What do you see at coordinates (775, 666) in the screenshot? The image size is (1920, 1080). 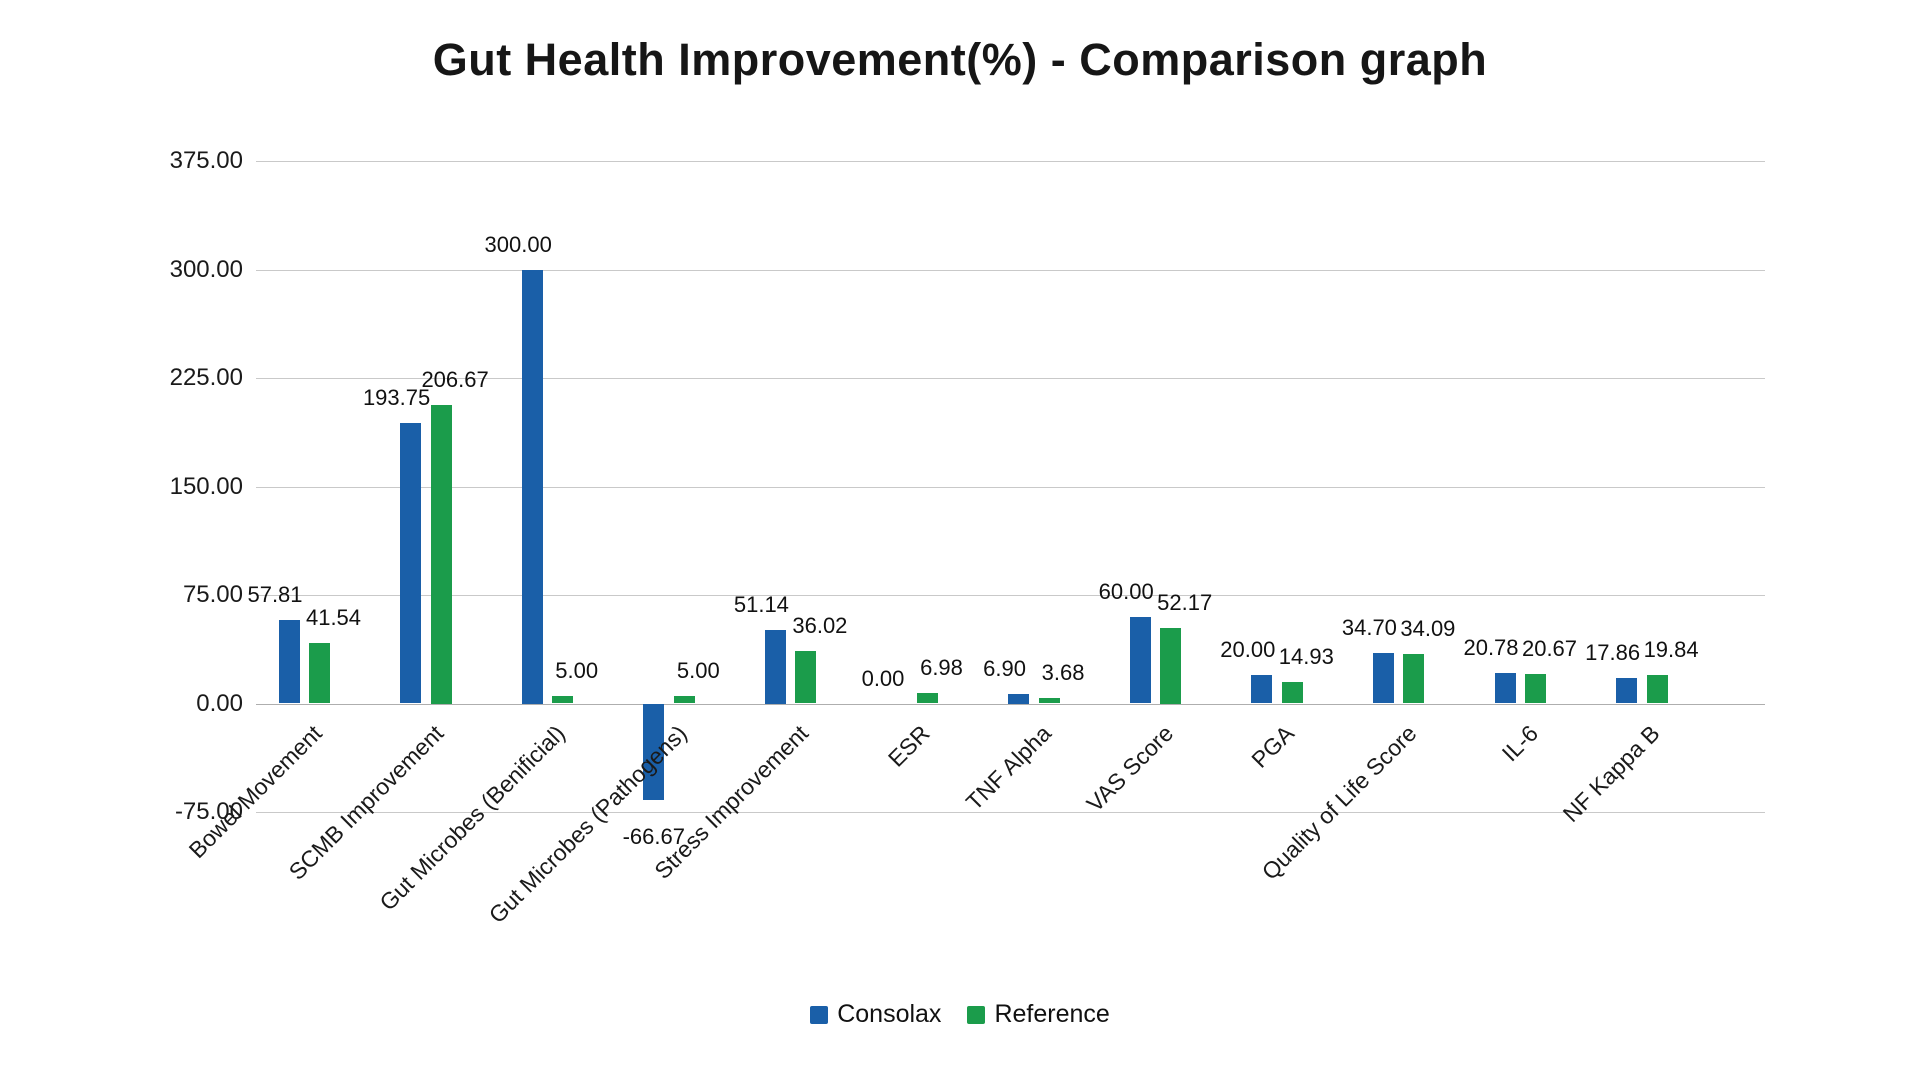 I see `bar-consolax-stress-improvement` at bounding box center [775, 666].